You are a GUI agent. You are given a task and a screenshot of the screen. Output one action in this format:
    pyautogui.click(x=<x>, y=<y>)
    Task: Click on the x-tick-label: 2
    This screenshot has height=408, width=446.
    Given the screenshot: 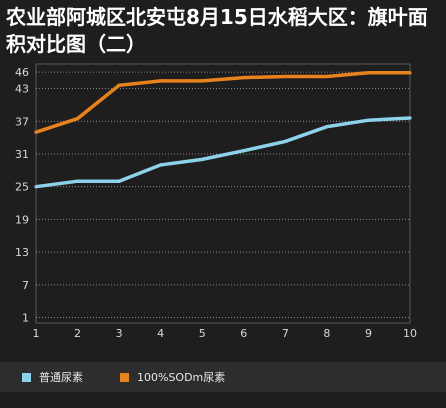 What is the action you would take?
    pyautogui.click(x=77, y=333)
    